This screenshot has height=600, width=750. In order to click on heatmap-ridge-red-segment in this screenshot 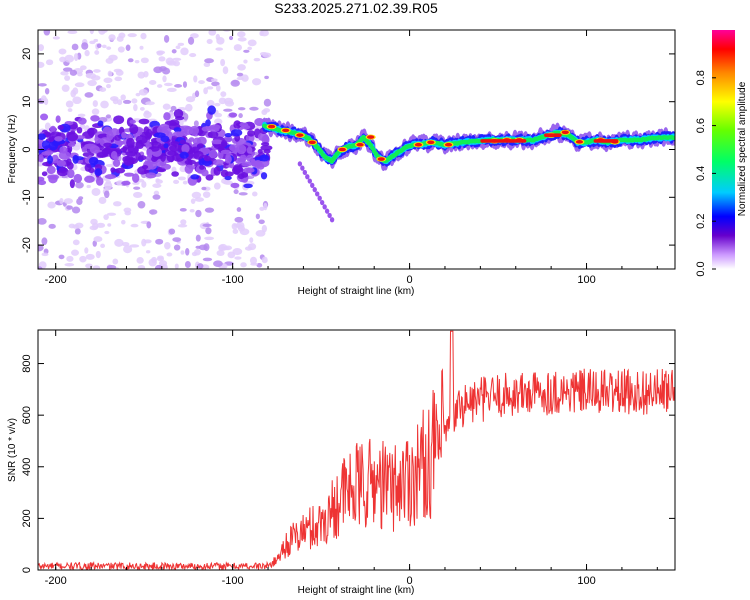, I will do `click(503, 141)`.